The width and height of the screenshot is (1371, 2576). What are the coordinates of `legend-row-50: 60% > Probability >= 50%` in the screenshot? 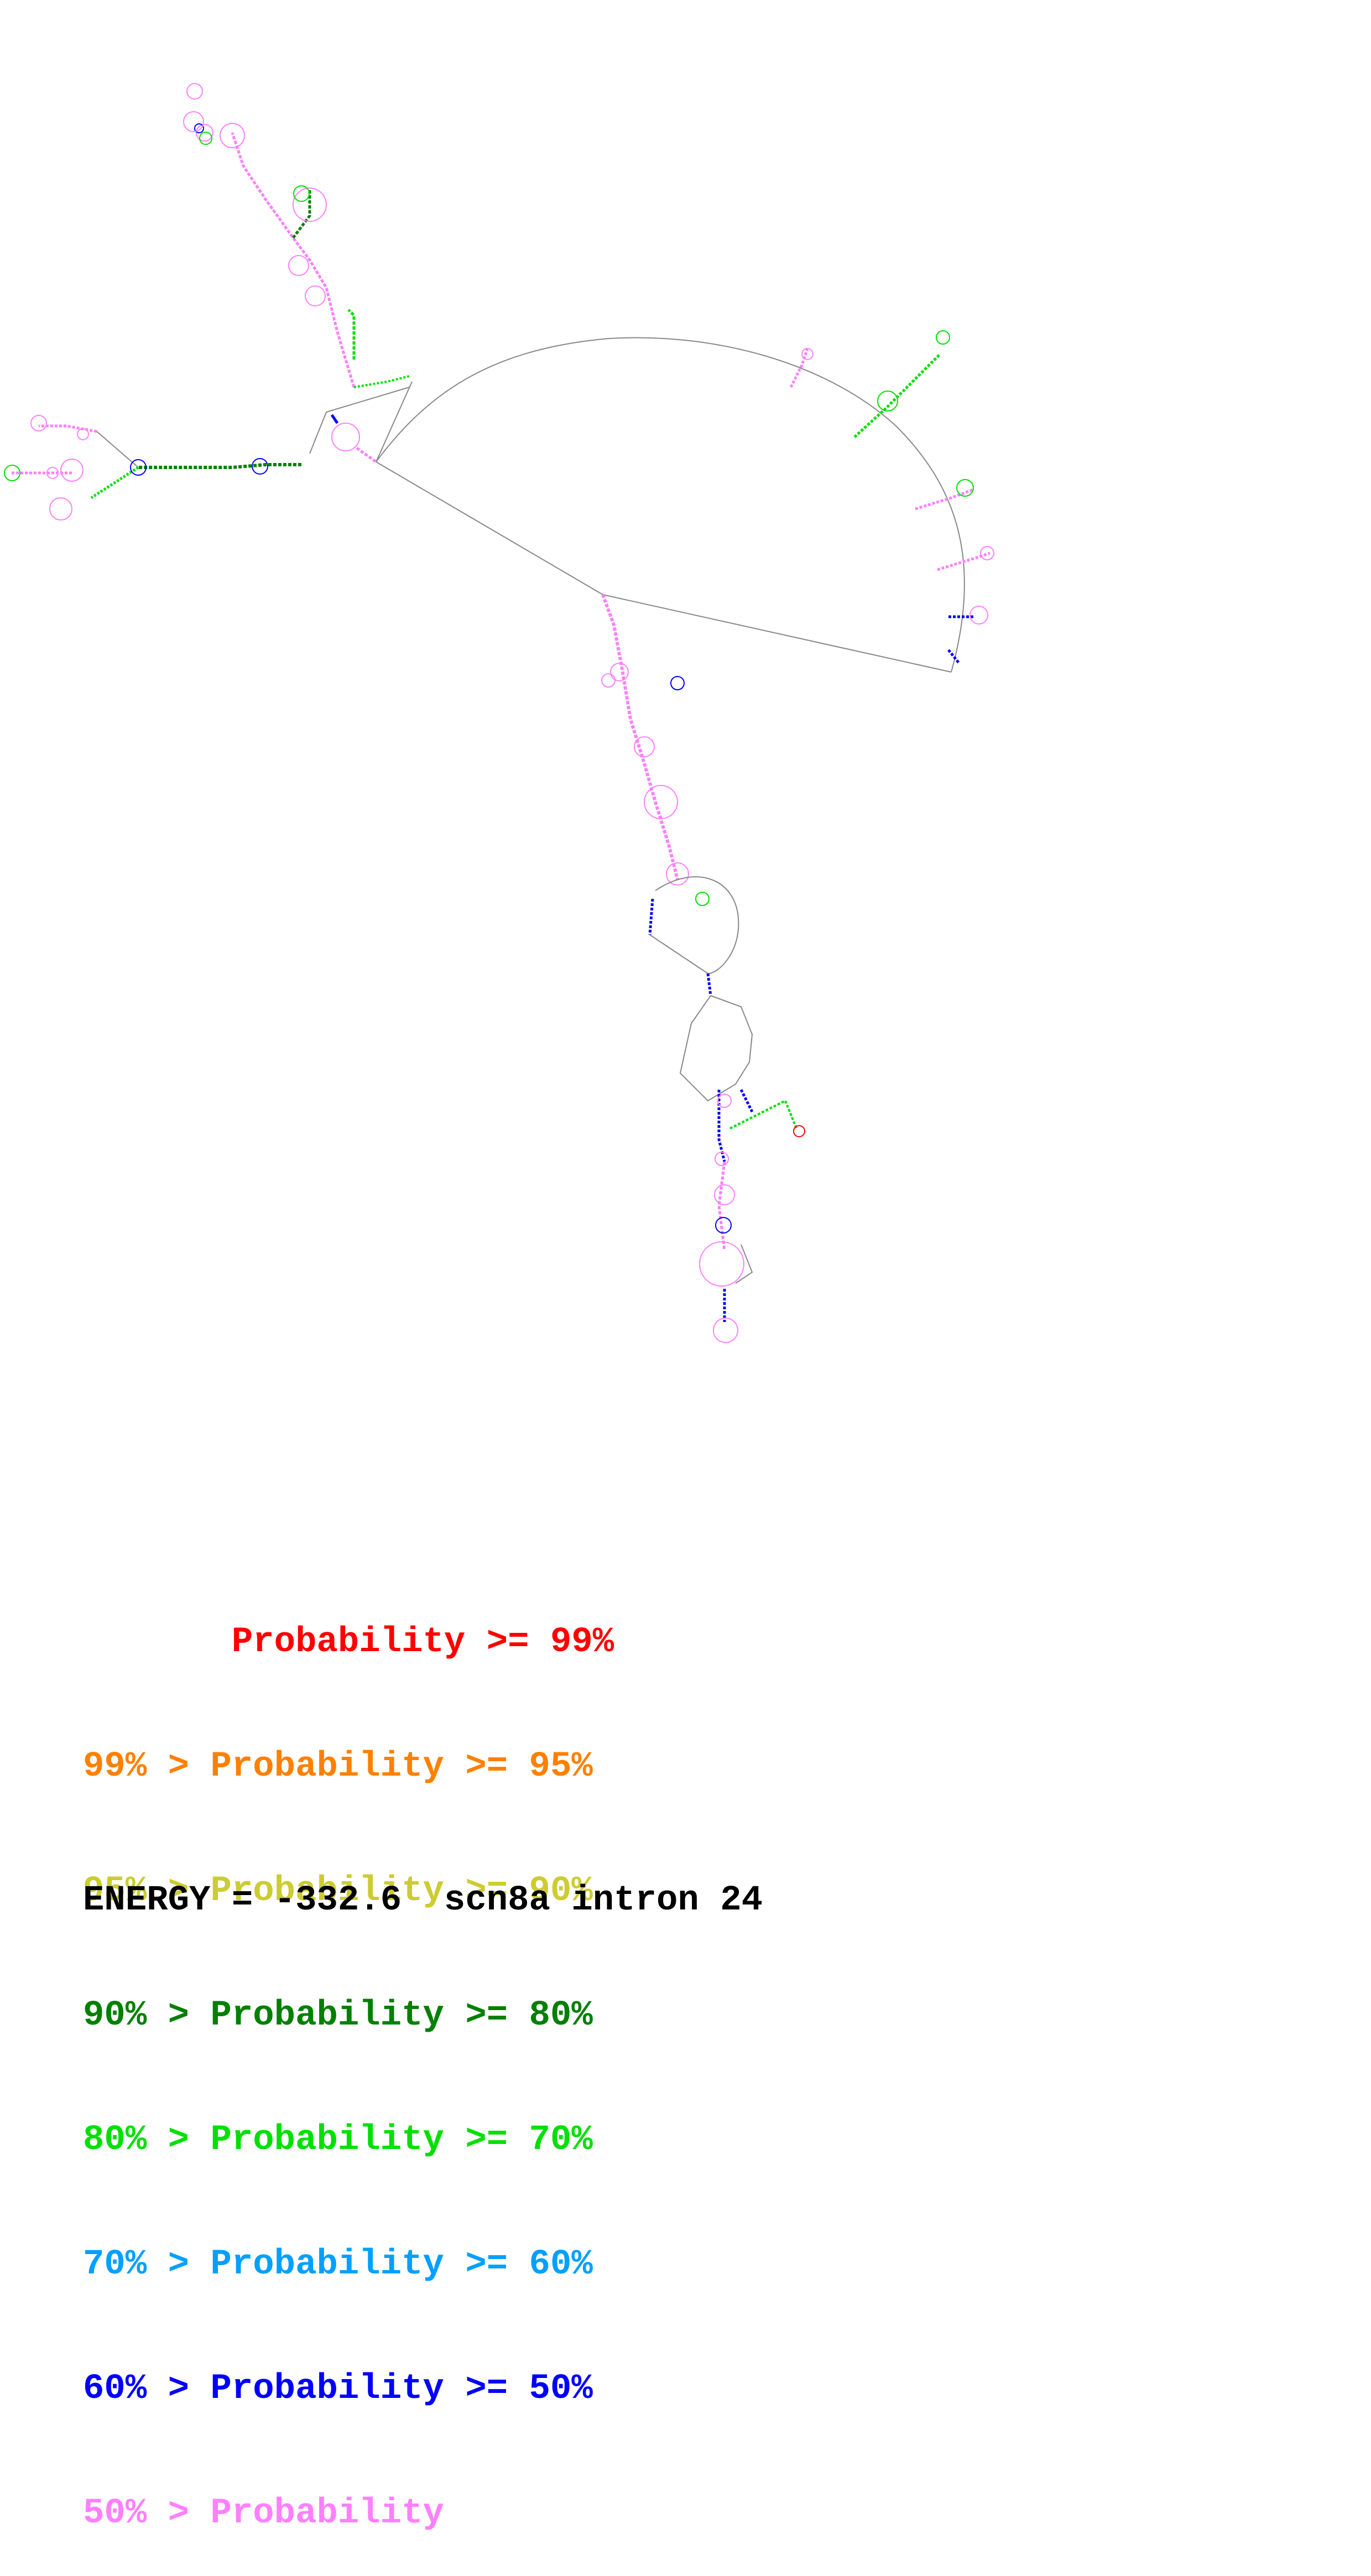 It's located at (338, 2389).